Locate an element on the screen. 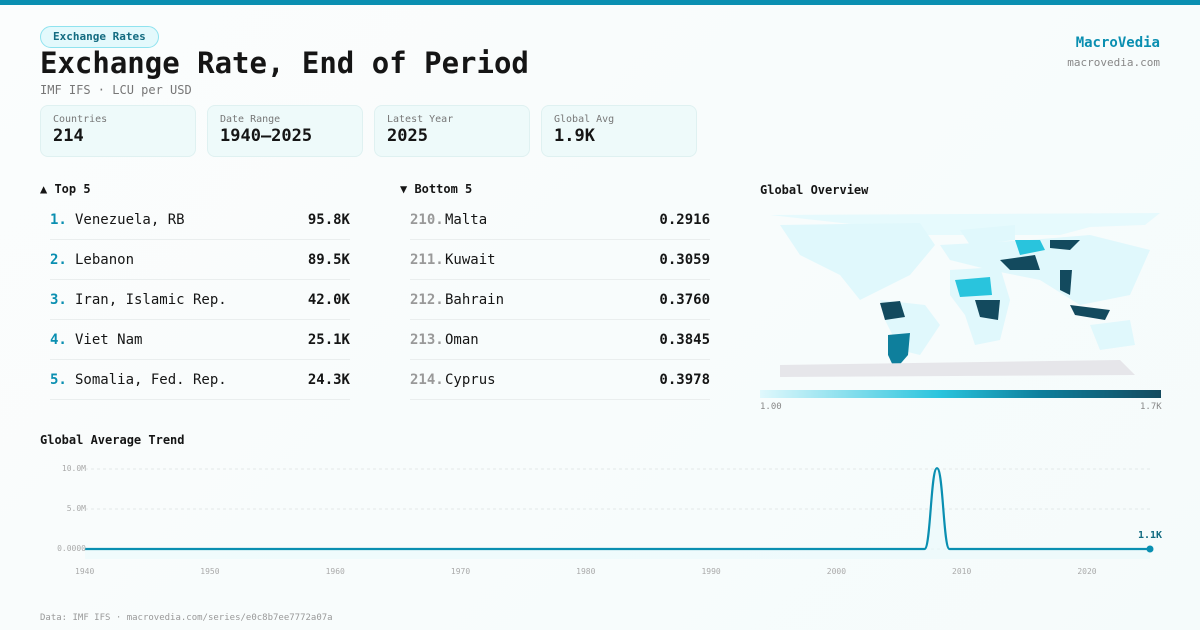 This screenshot has width=1200, height=630. value: 89.5K is located at coordinates (328, 259).